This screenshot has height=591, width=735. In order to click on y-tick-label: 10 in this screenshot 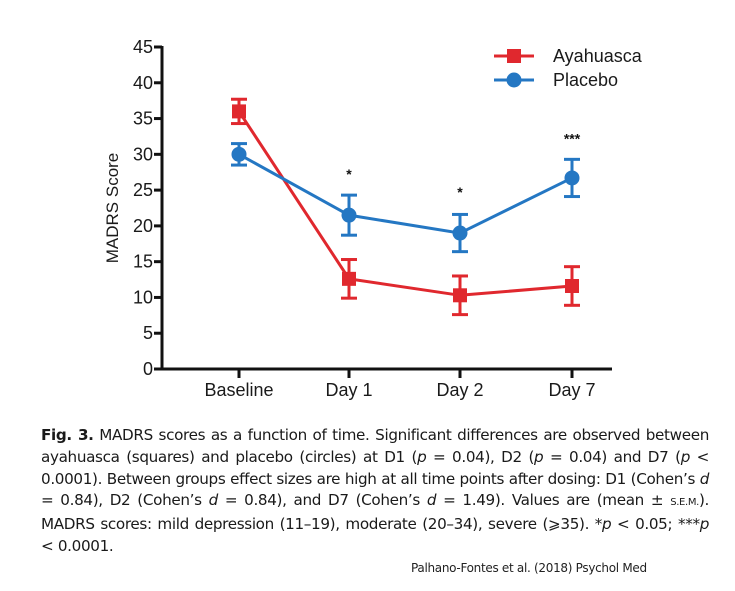, I will do `click(143, 297)`.